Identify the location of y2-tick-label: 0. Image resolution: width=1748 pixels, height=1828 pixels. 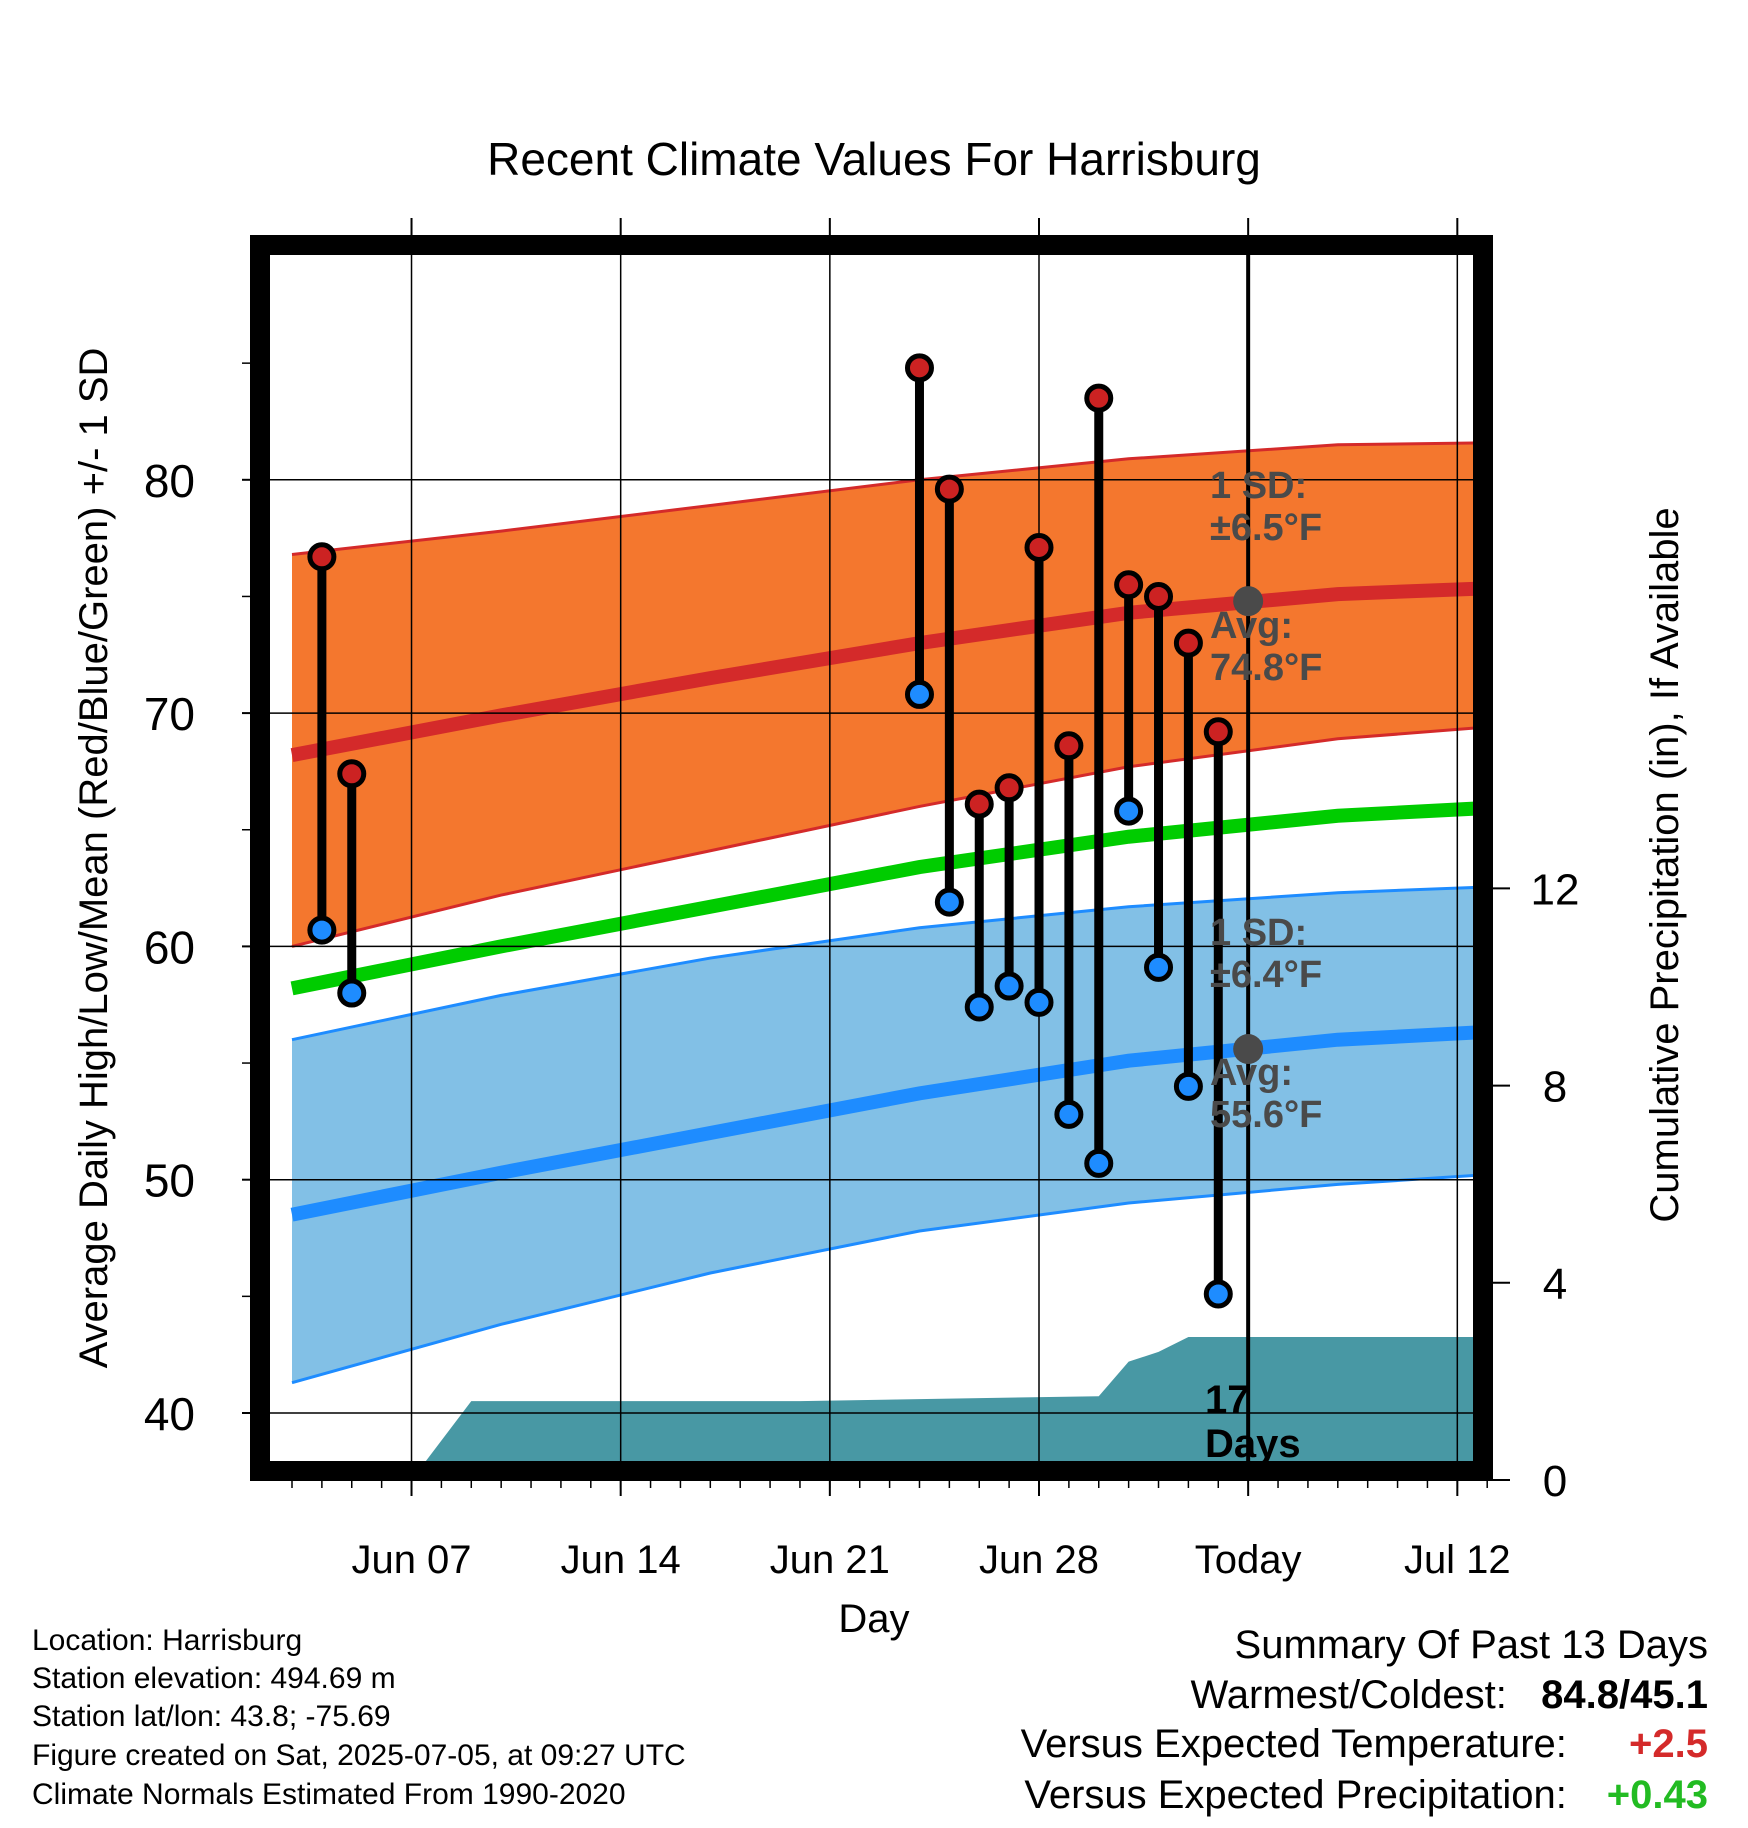
(1555, 1481).